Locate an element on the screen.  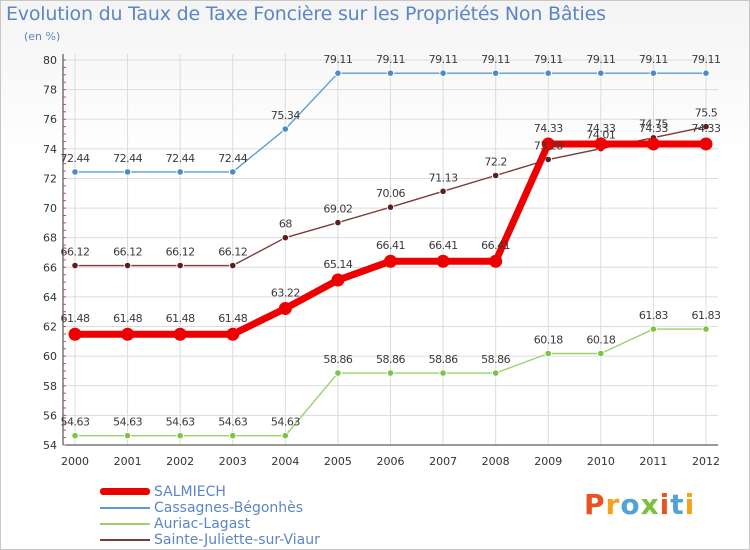
data-label-cassagnes: 75.34 is located at coordinates (285, 115).